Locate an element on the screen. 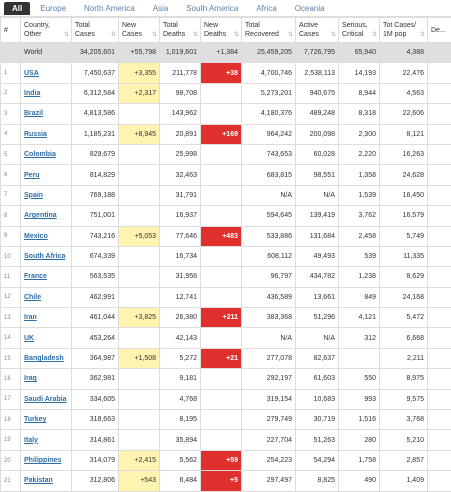 This screenshot has width=451, height=492. cell-0: 3 is located at coordinates (11, 114).